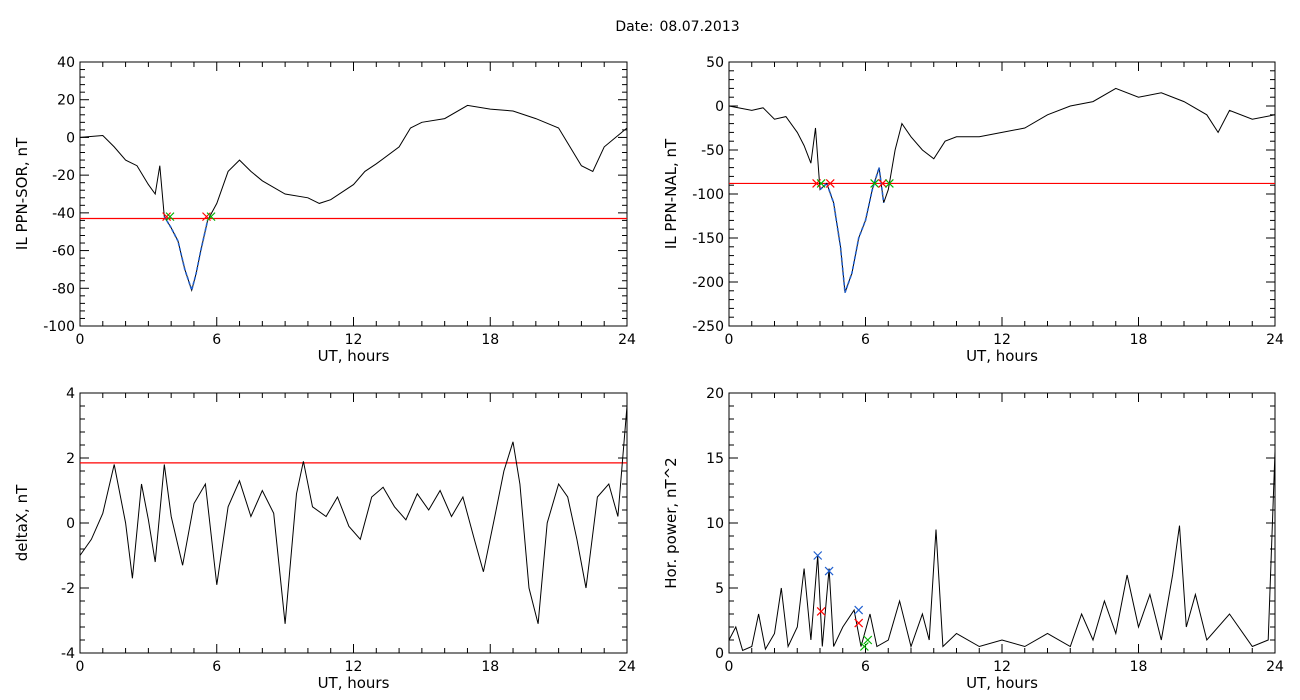 This screenshot has height=700, width=1300. I want to click on y-tick-label: 5, so click(719, 589).